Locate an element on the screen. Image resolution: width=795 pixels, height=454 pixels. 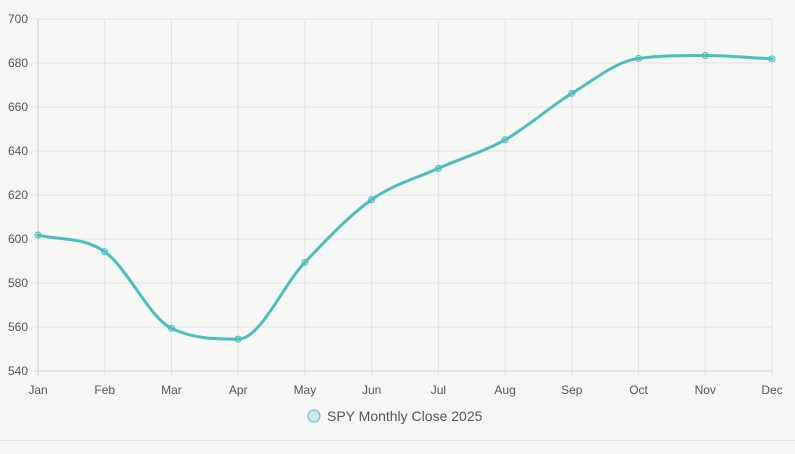
x-tick-label: Oct is located at coordinates (638, 390).